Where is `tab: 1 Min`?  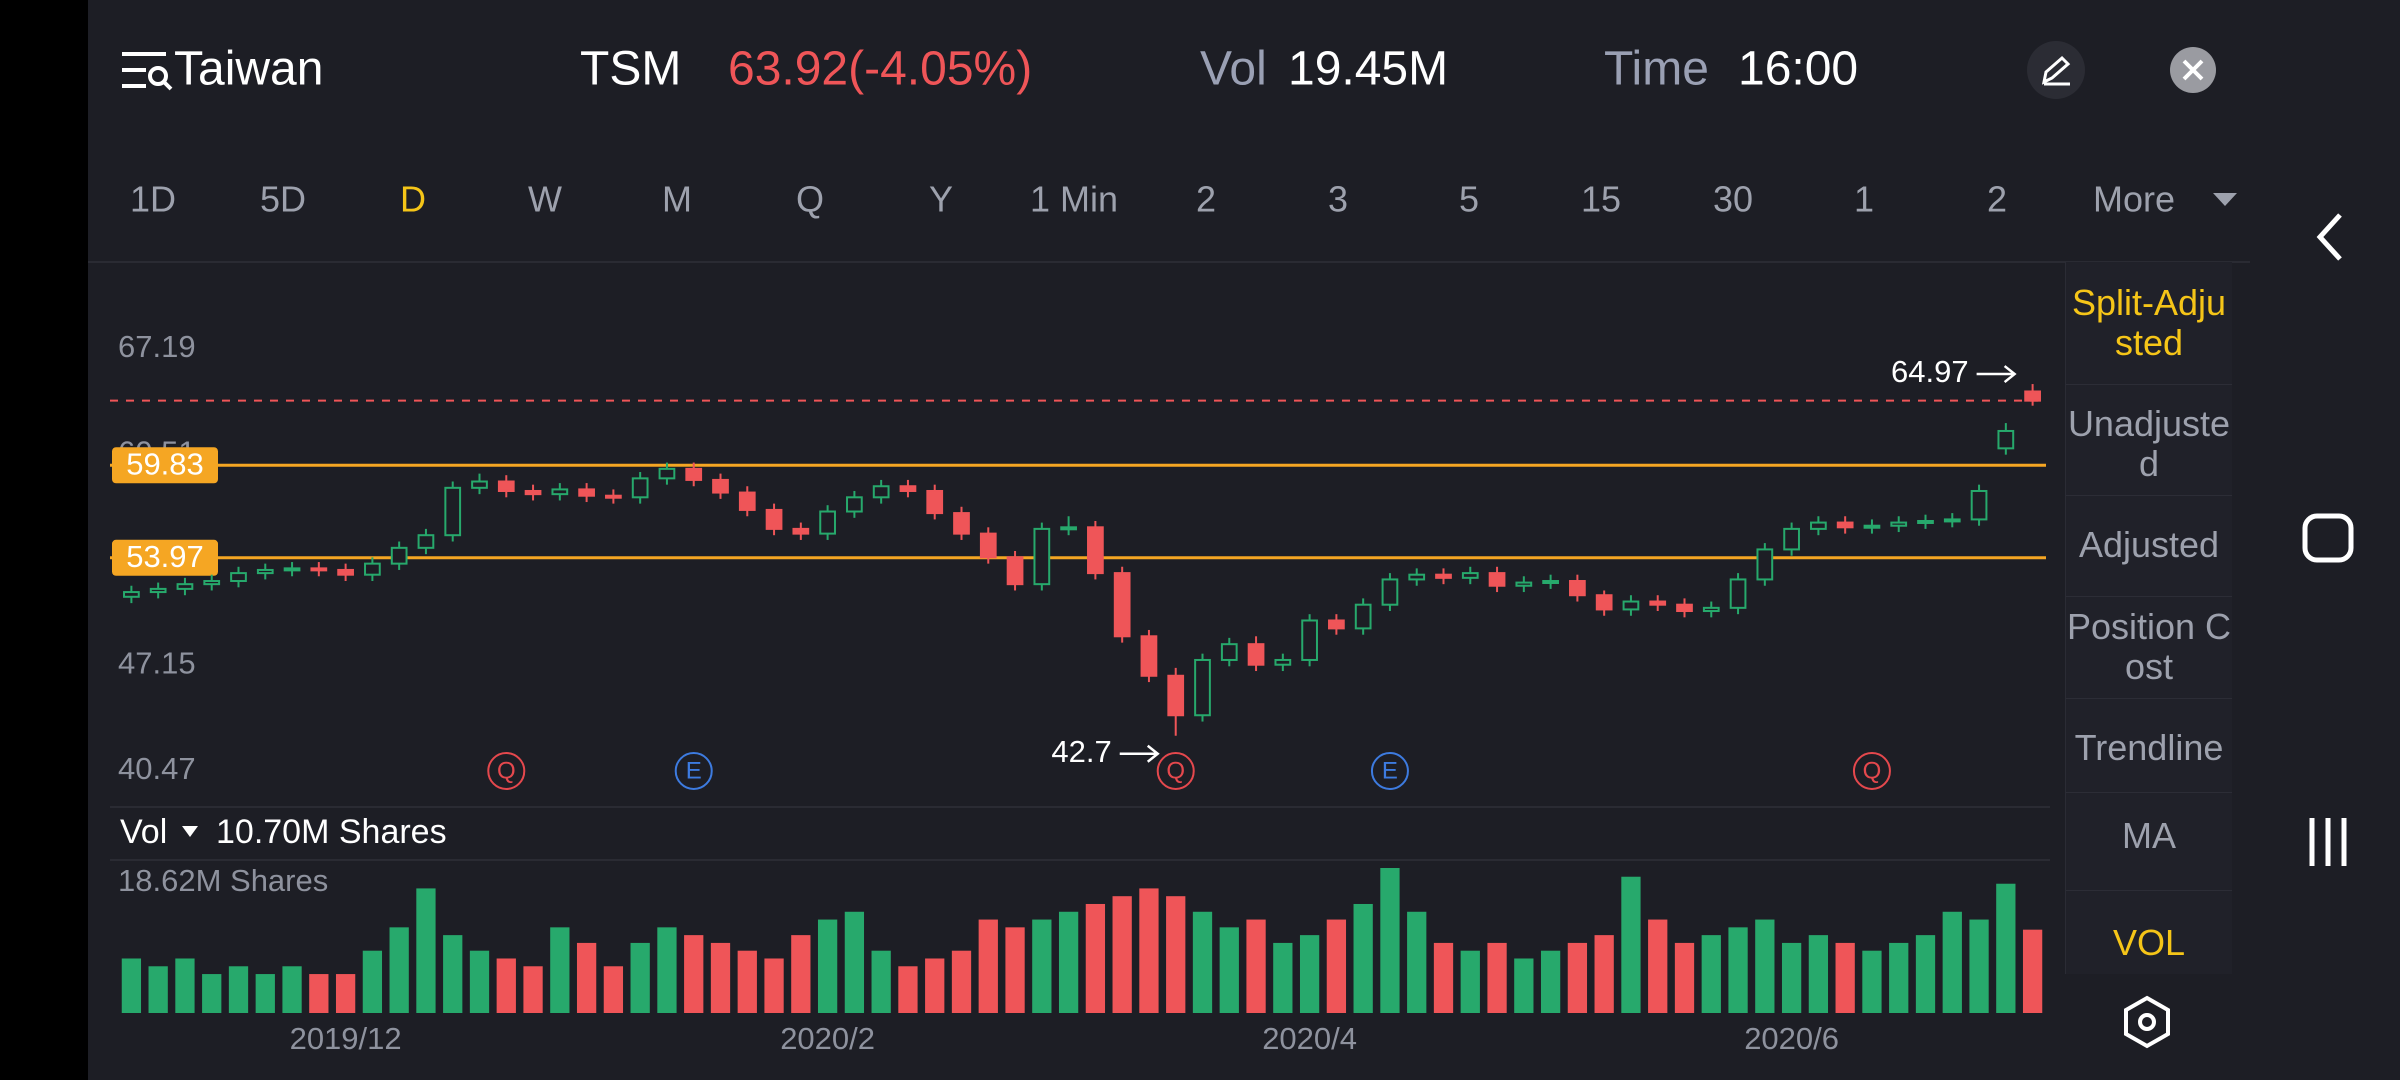
tab: 1 Min is located at coordinates (1074, 199).